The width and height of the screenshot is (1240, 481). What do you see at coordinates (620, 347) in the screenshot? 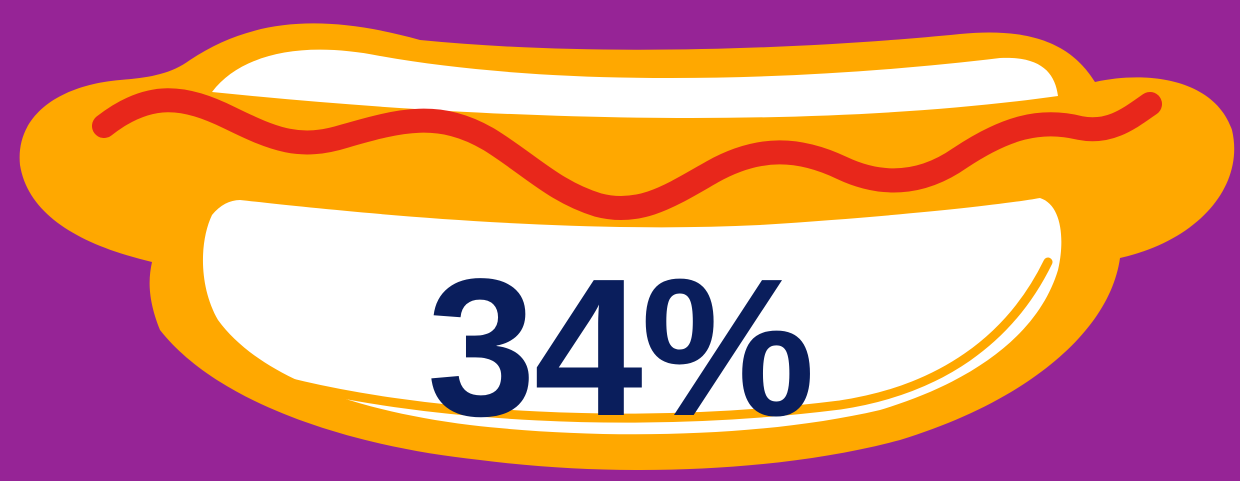
I see `percentage-value: 34%` at bounding box center [620, 347].